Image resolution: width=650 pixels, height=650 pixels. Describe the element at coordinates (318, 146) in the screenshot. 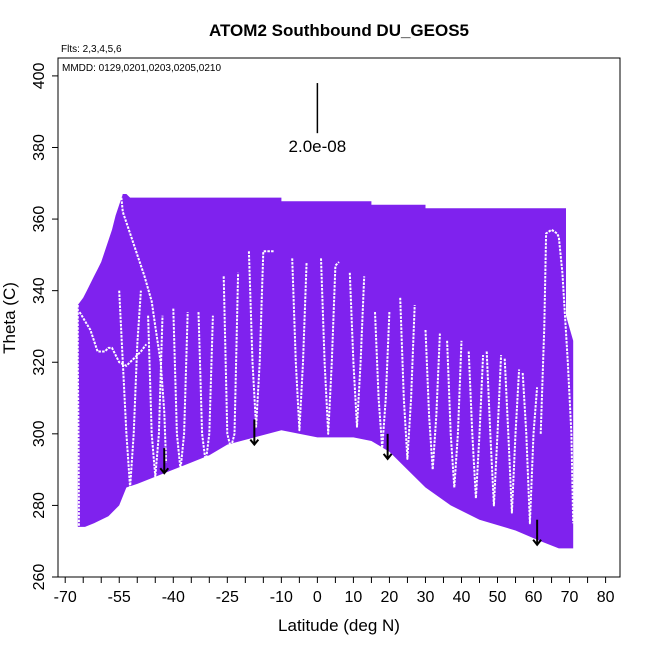

I see `scale-key-label: 2.0e-08` at that location.